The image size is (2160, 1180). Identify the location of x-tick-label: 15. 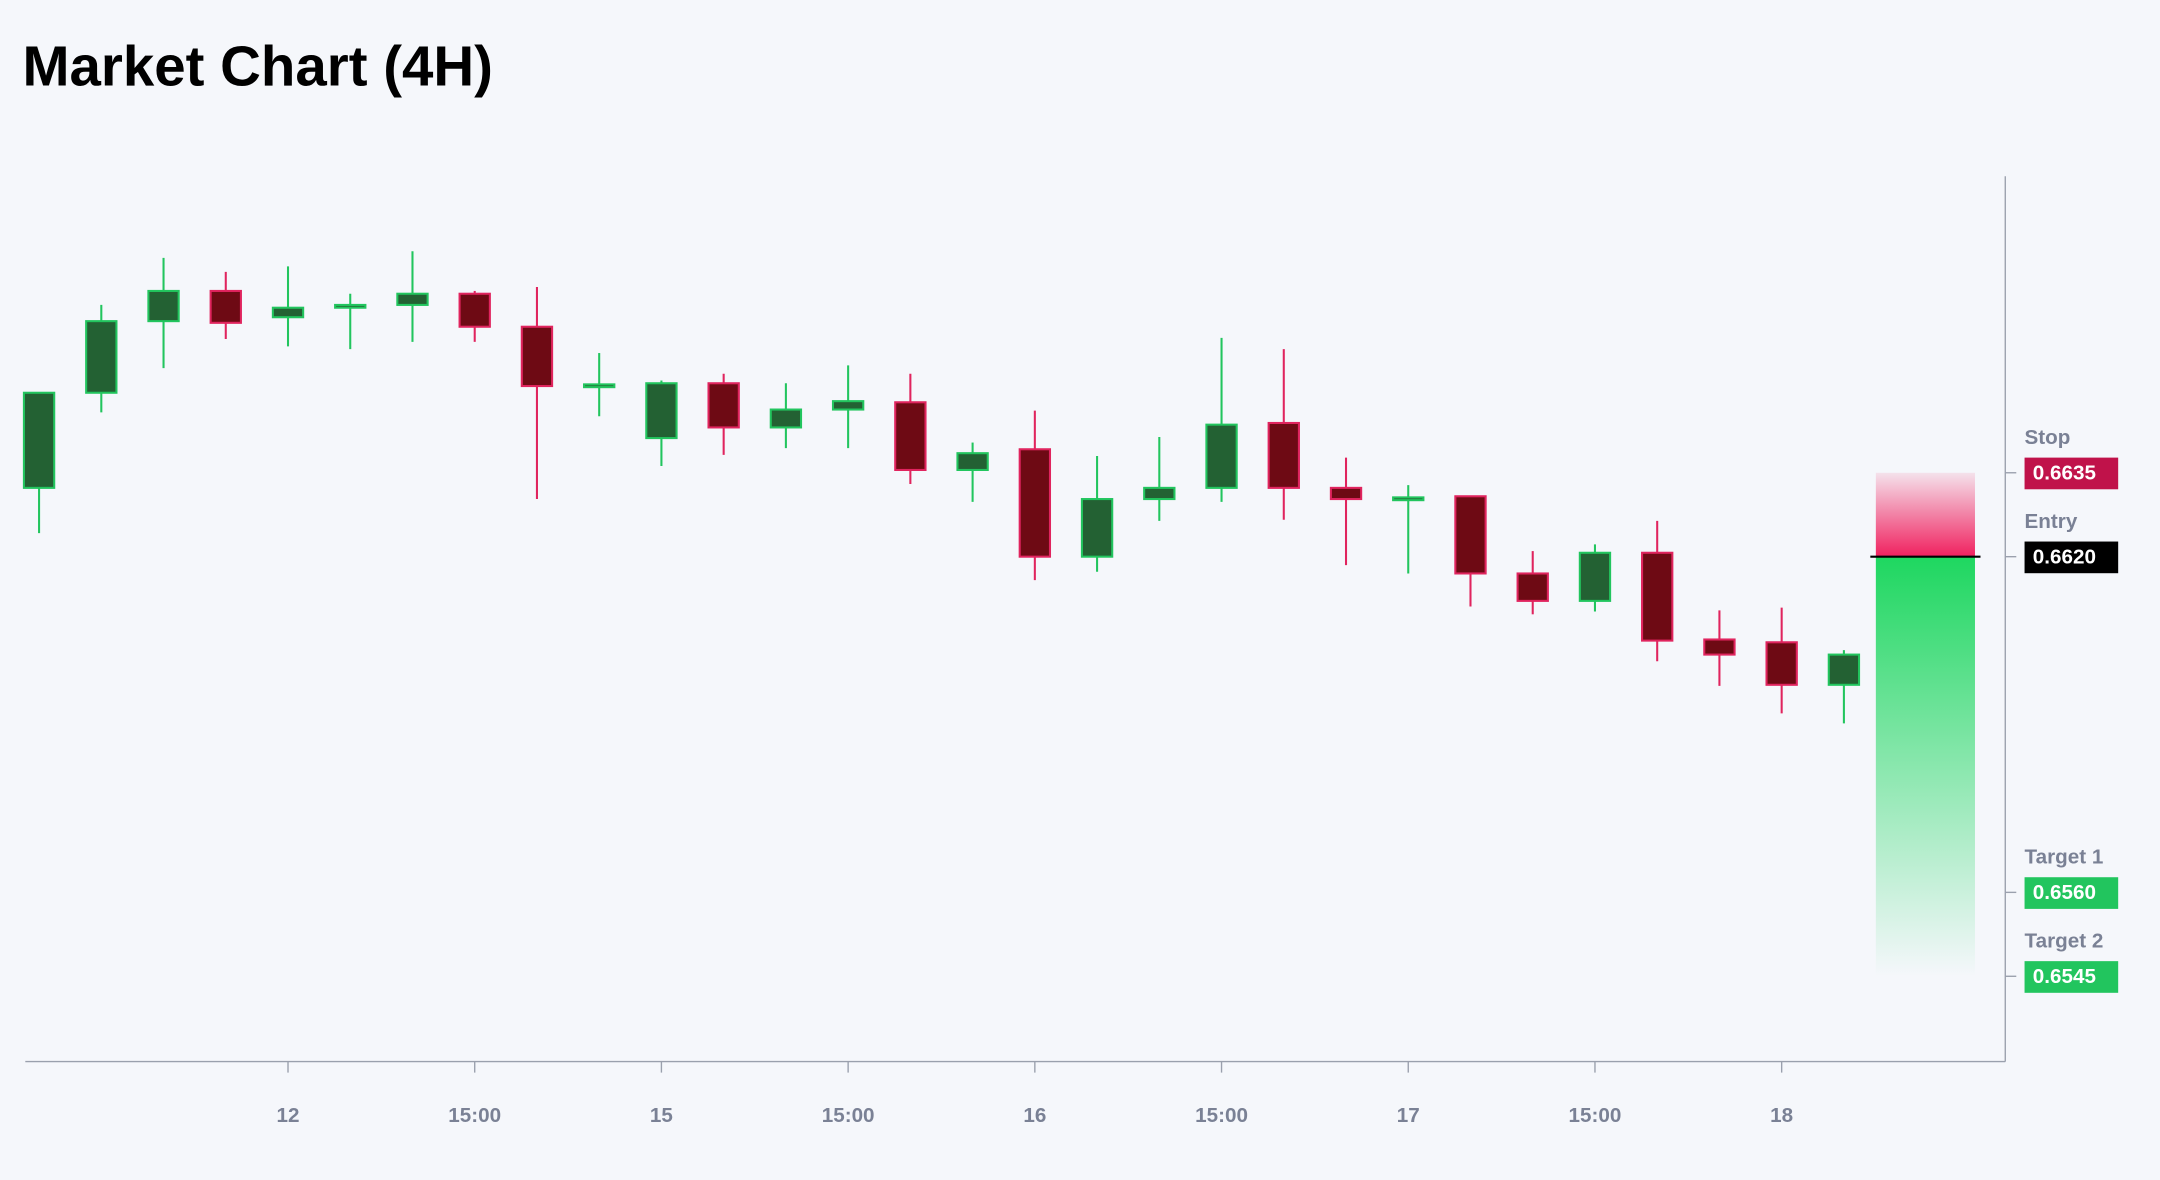
(661, 1115).